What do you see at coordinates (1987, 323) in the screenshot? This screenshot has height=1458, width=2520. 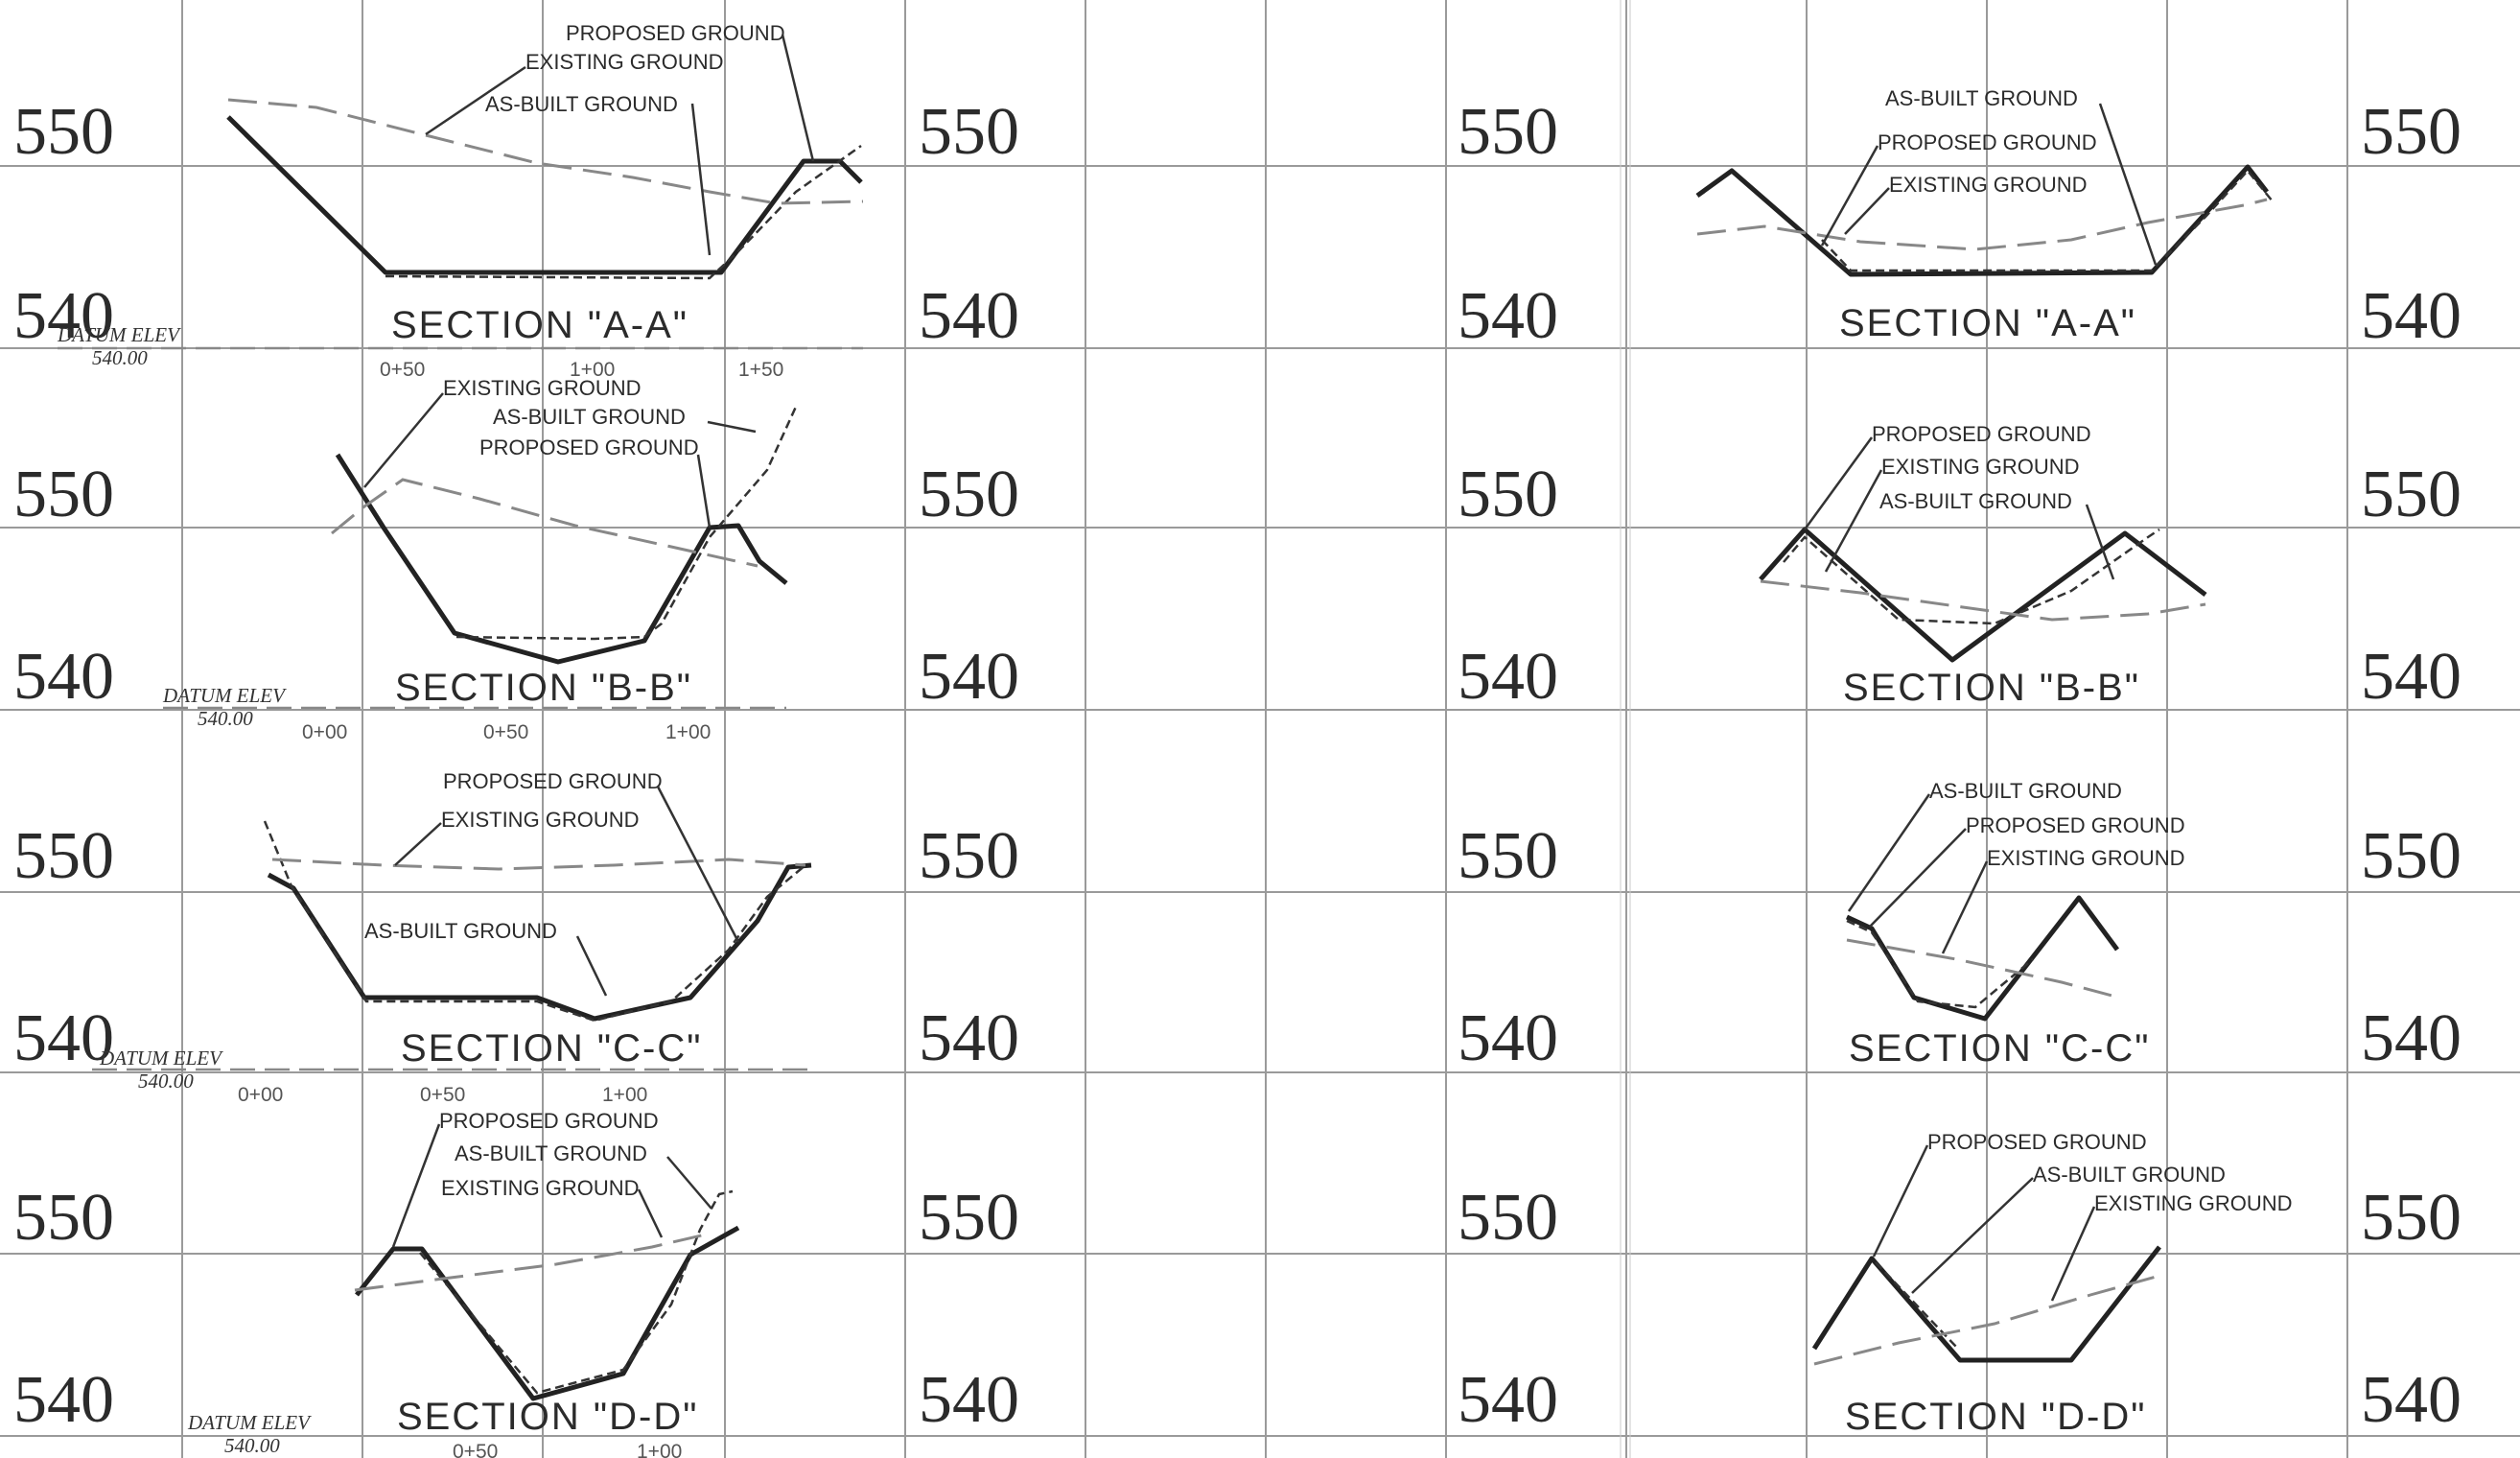 I see `section-title: SECTION "A-A"` at bounding box center [1987, 323].